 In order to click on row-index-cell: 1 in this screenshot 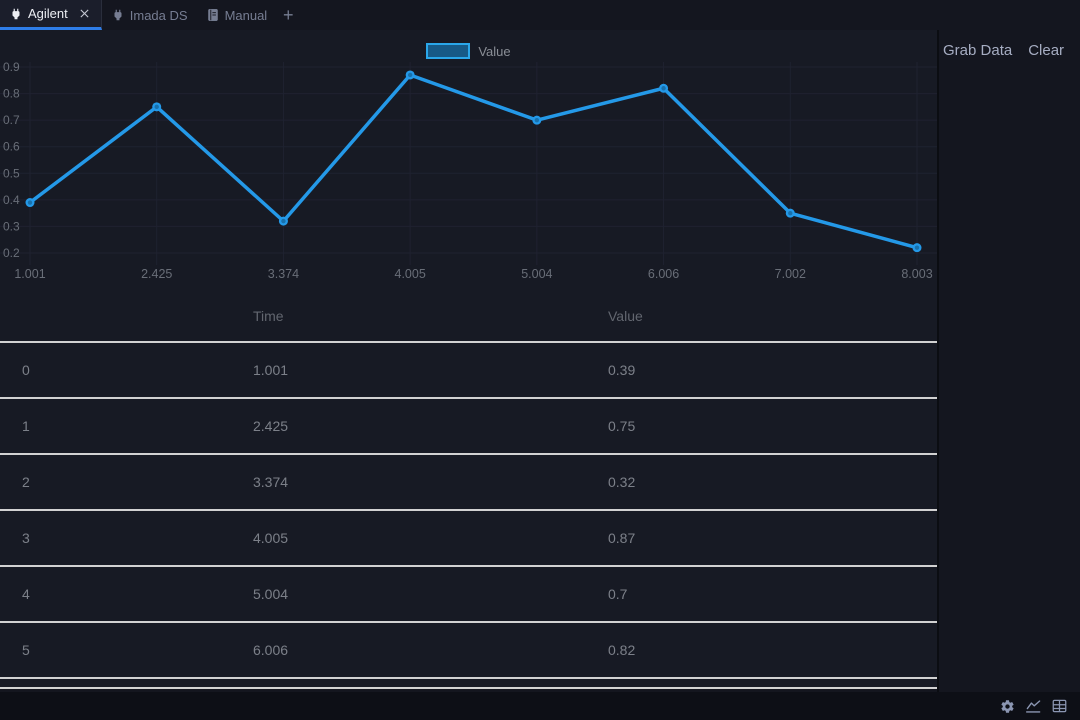, I will do `click(26, 426)`.